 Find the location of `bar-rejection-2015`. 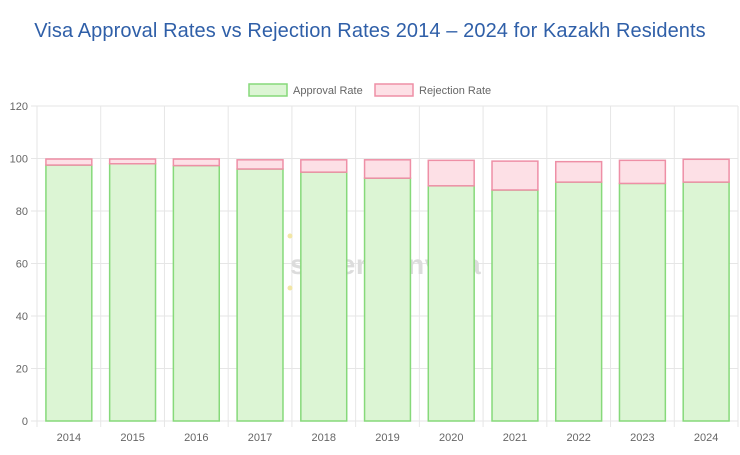

bar-rejection-2015 is located at coordinates (132, 161).